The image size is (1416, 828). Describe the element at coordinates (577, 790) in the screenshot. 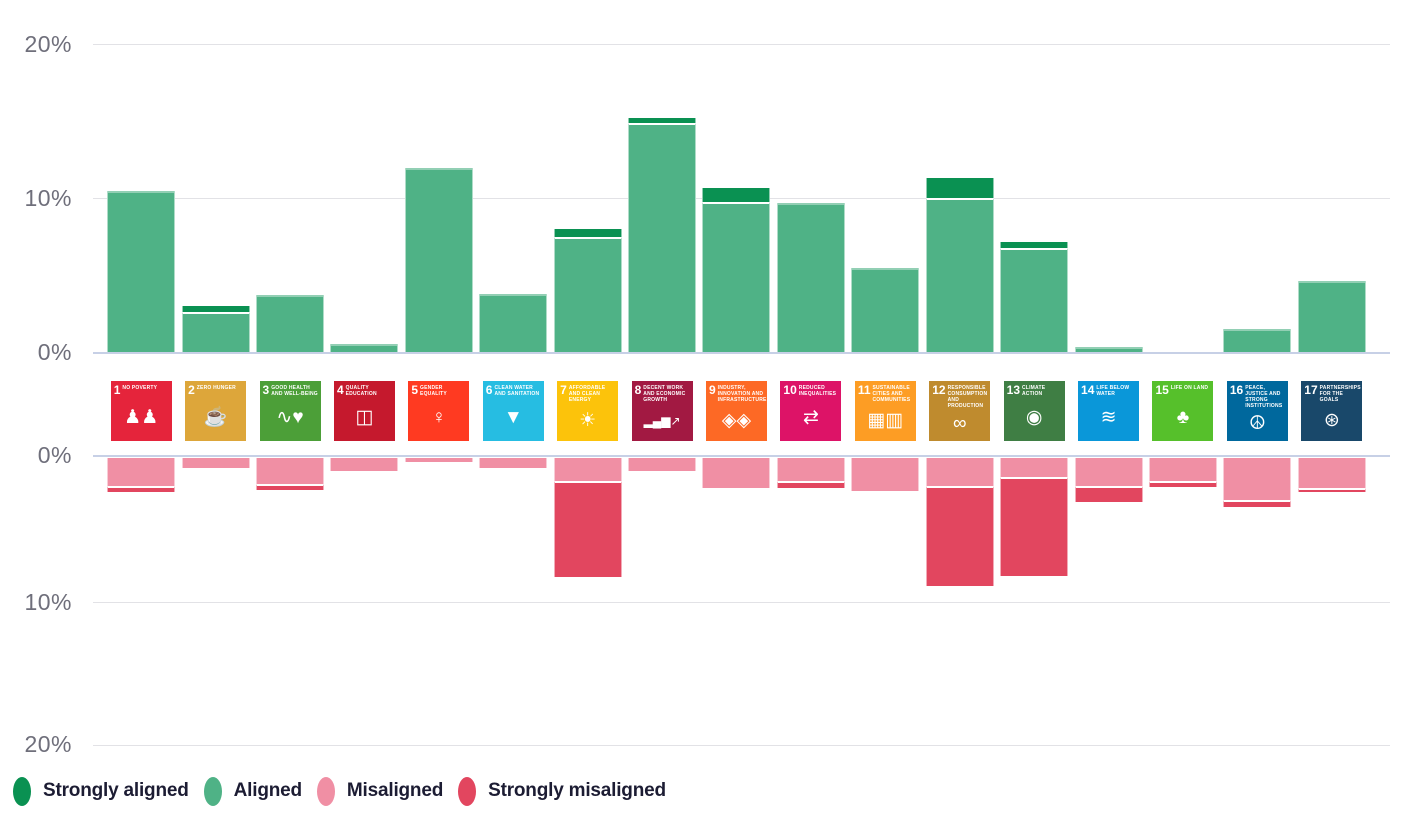

I see `legend-label: Strongly misaligned` at that location.